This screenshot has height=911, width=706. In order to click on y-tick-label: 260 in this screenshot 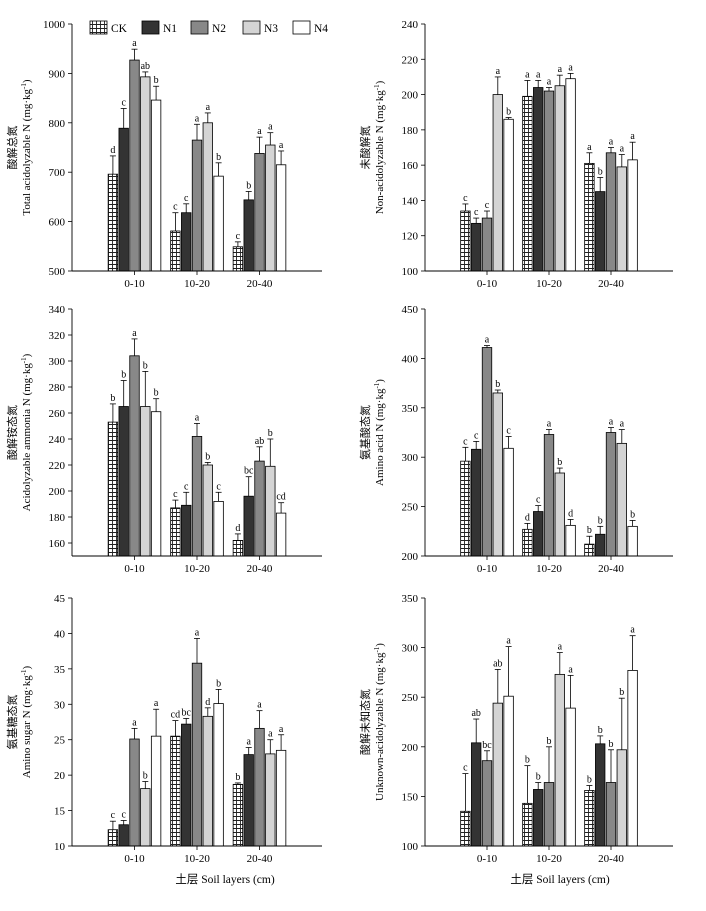, I will do `click(57, 414)`.